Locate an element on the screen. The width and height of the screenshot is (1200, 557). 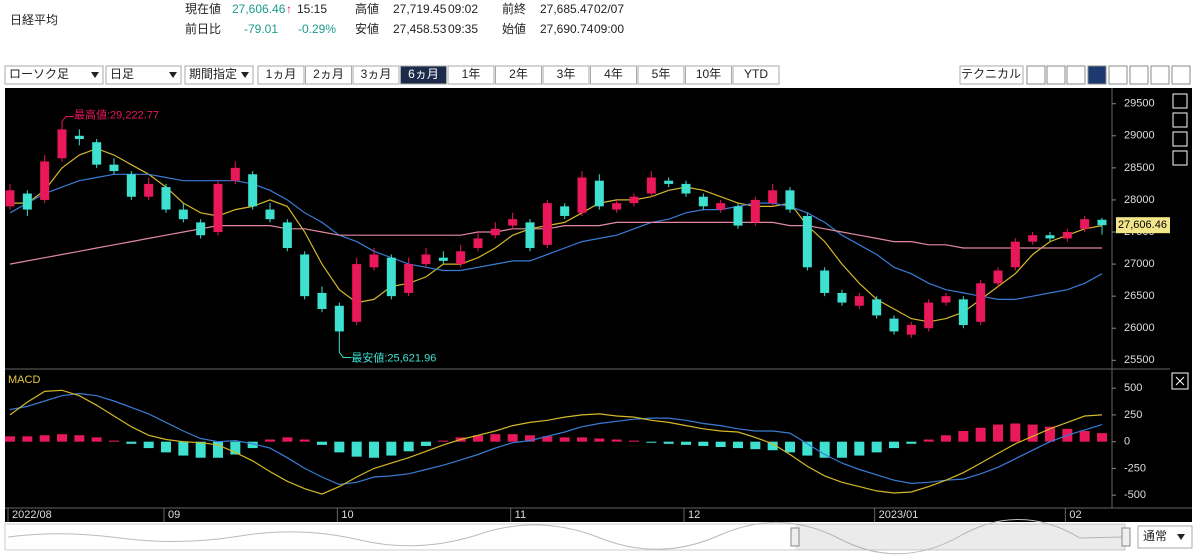
bars-icon is located at coordinates (1076, 75).